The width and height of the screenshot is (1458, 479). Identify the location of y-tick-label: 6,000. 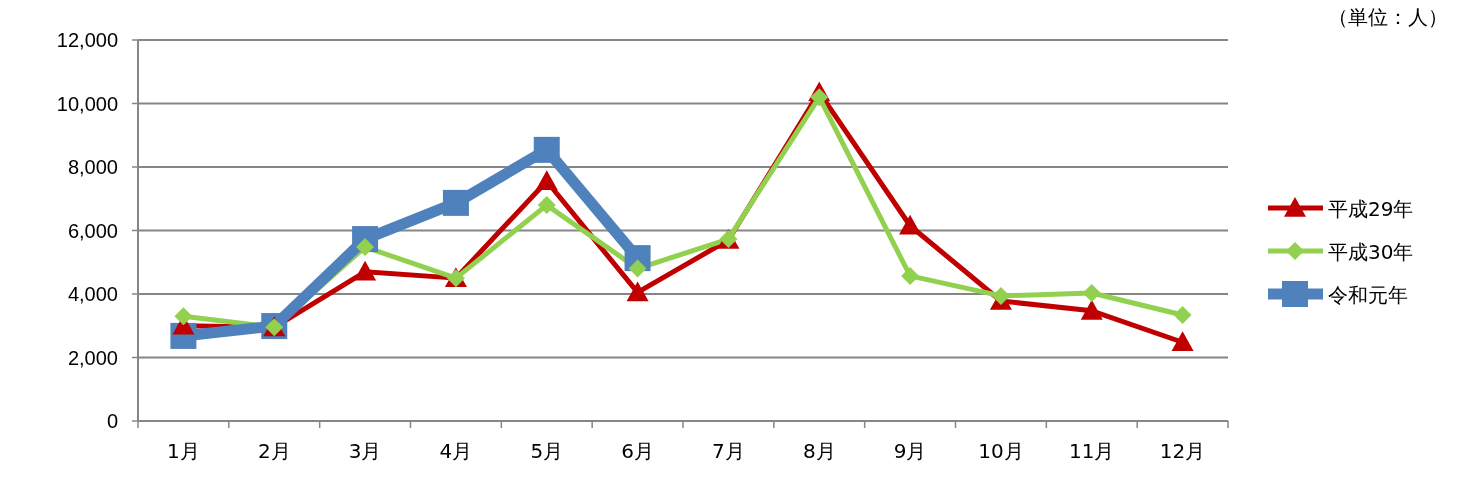
(92, 230).